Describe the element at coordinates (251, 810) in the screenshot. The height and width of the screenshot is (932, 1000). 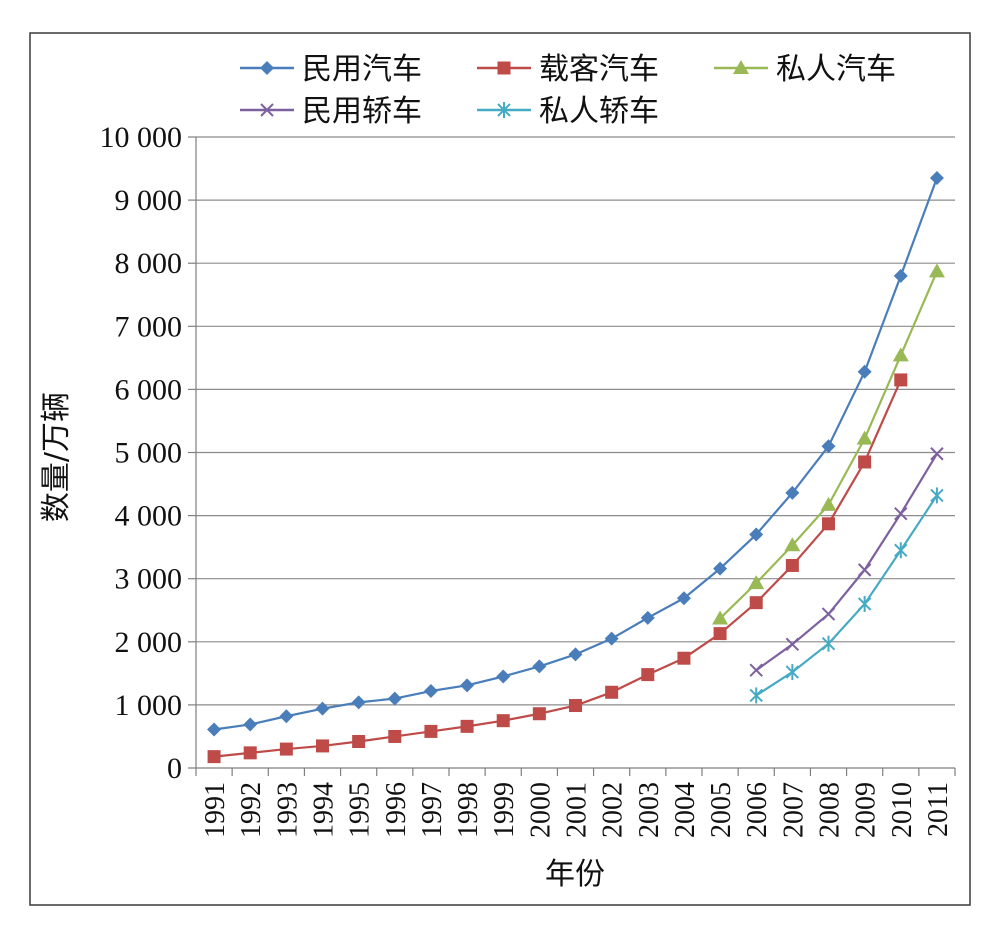
I see `x-tick-label: 1992` at that location.